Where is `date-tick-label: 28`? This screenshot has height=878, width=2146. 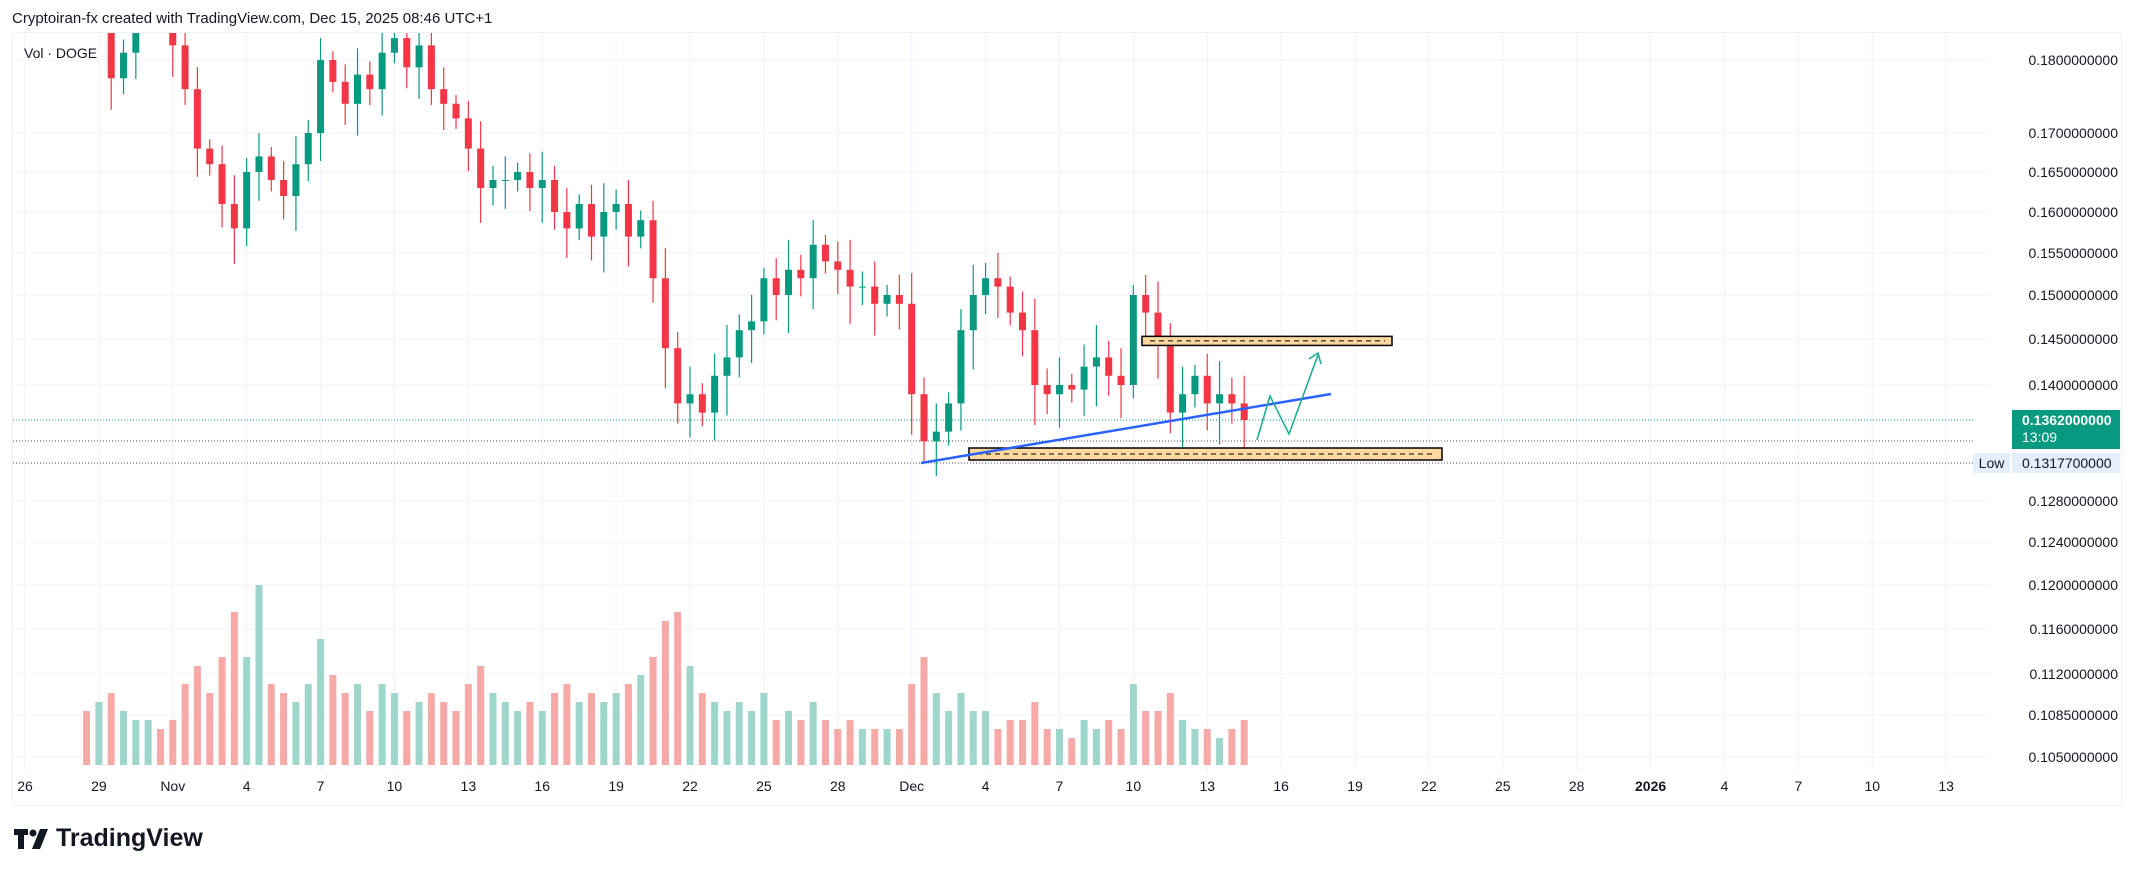 date-tick-label: 28 is located at coordinates (837, 786).